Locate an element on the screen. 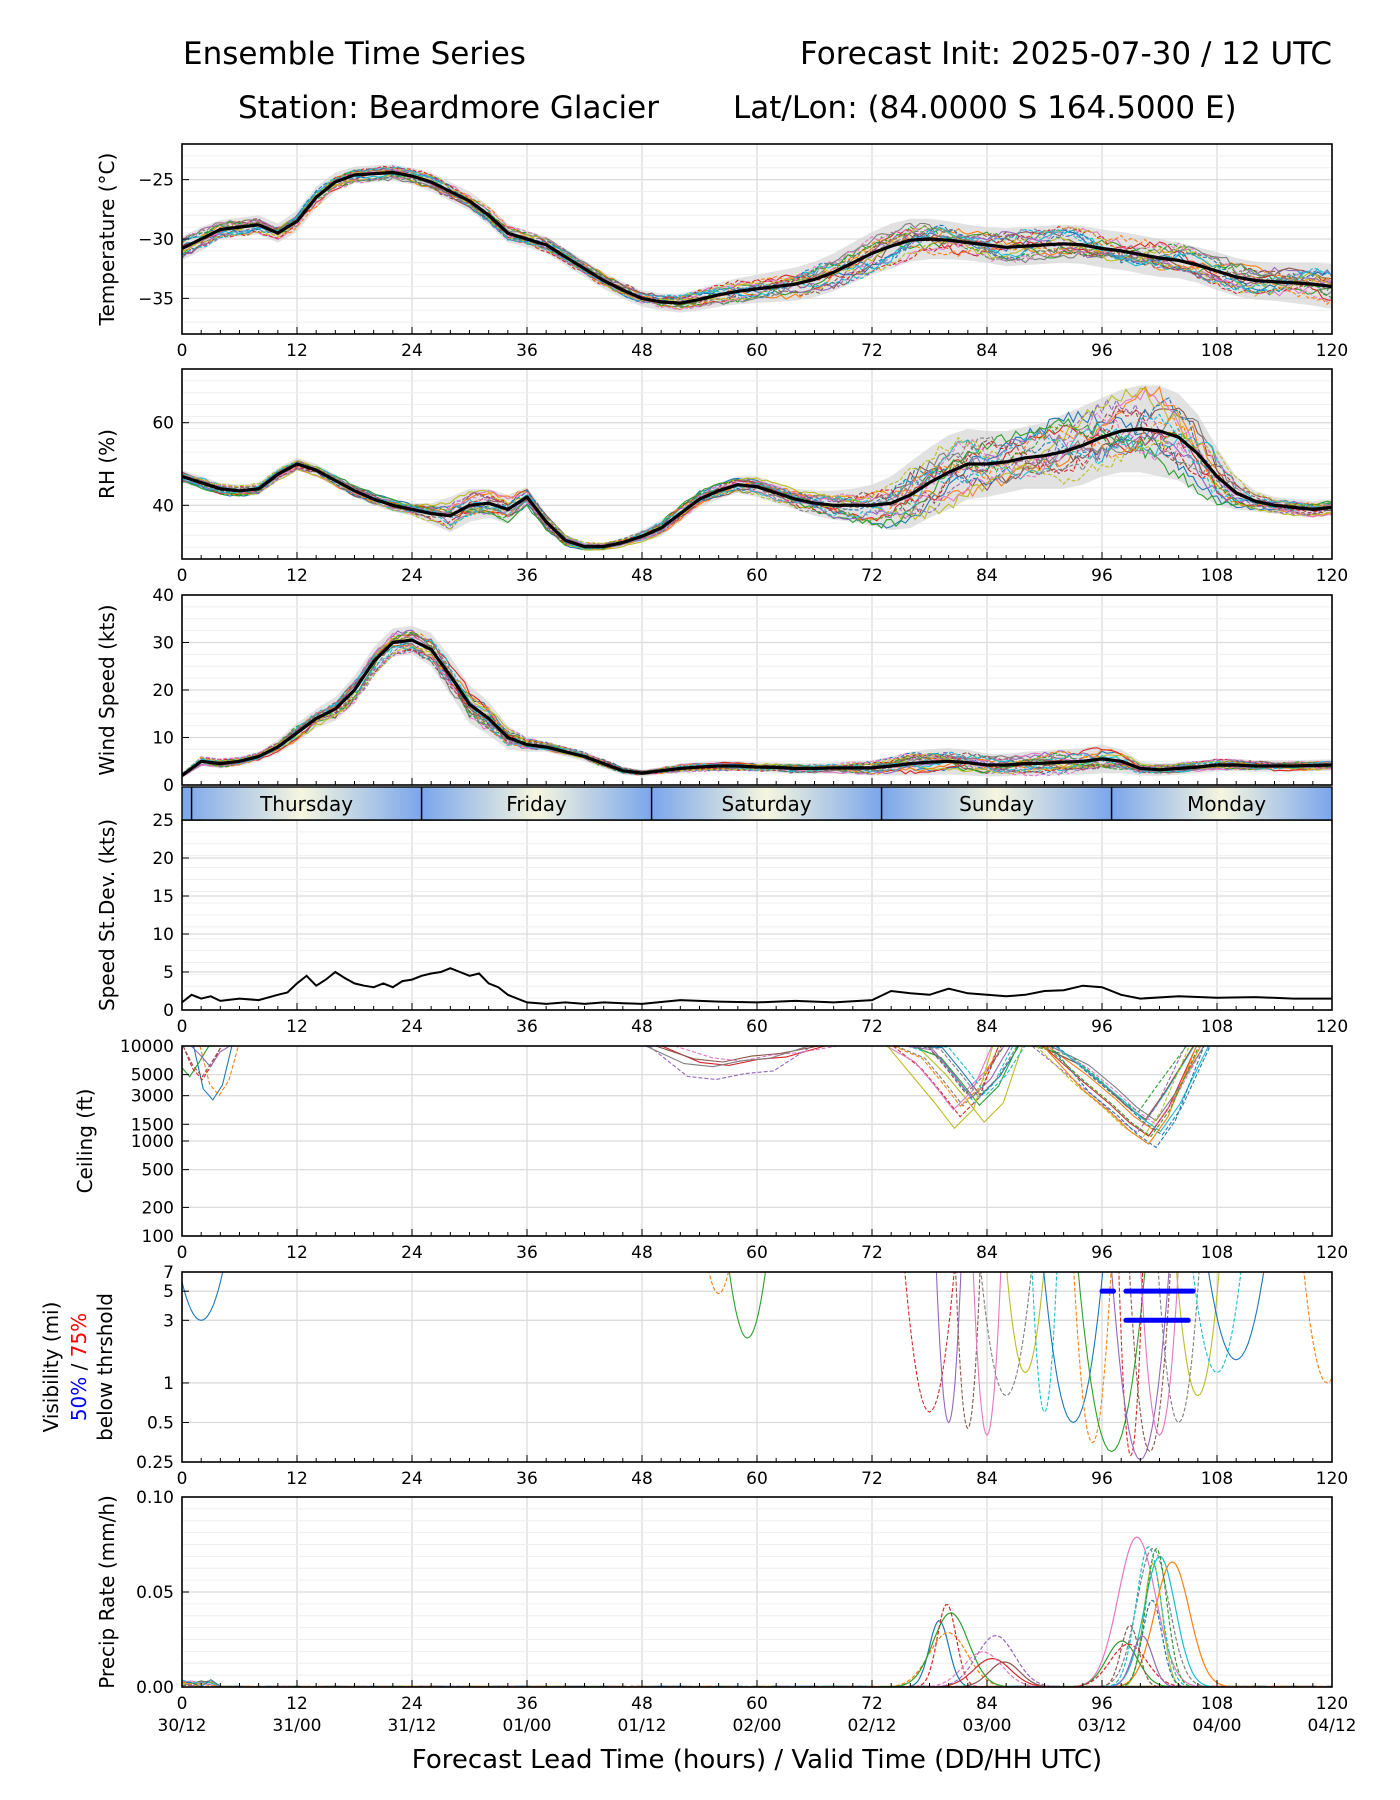 The width and height of the screenshot is (1400, 1800). y-tick-label: 40 is located at coordinates (163, 596).